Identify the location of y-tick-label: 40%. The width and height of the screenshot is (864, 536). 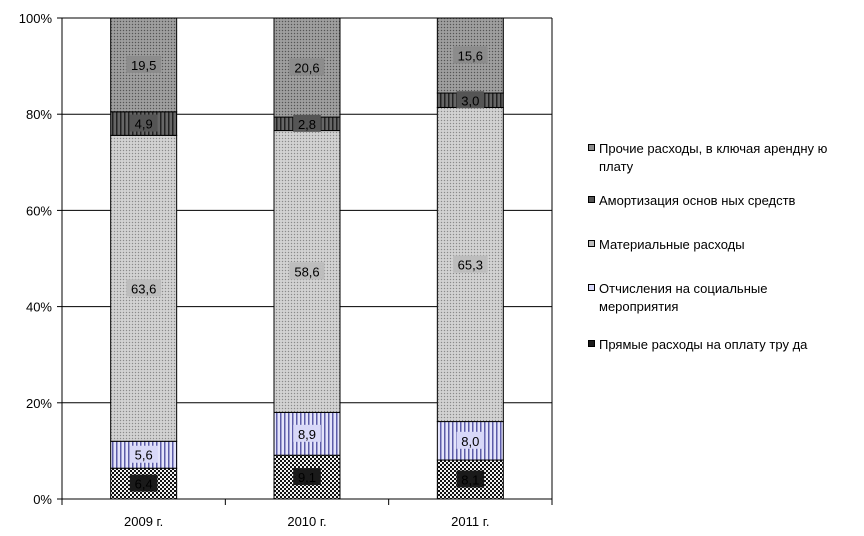
(39, 307).